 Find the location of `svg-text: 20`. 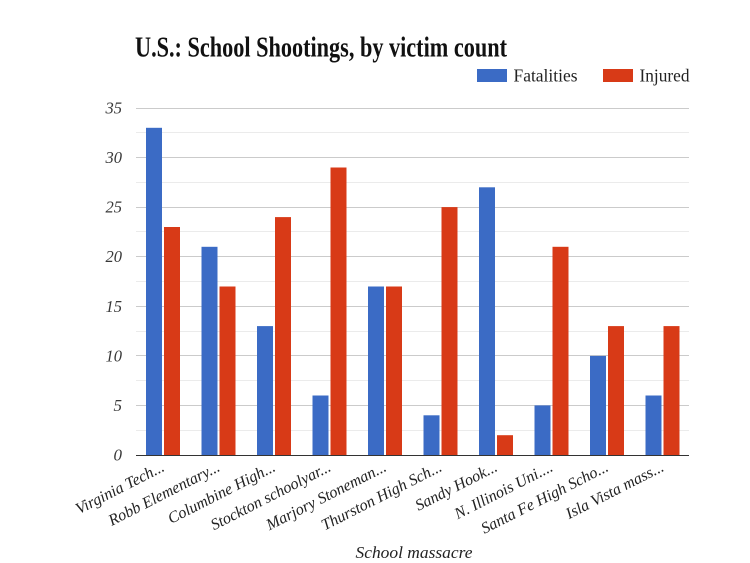

svg-text: 20 is located at coordinates (114, 256).